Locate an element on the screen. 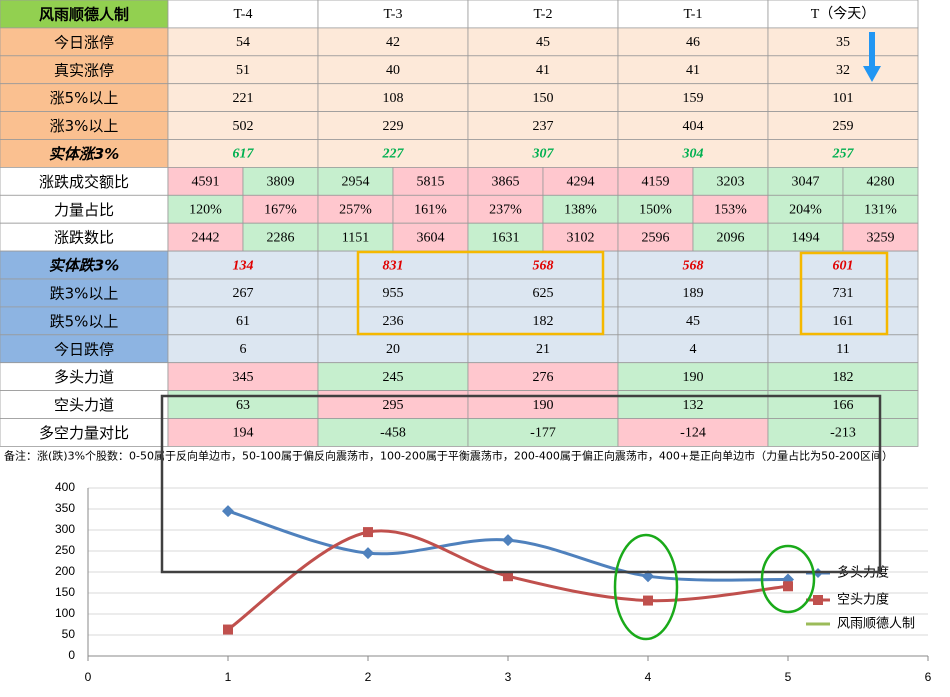 This screenshot has width=950, height=697. cell-value: -124 is located at coordinates (693, 433).